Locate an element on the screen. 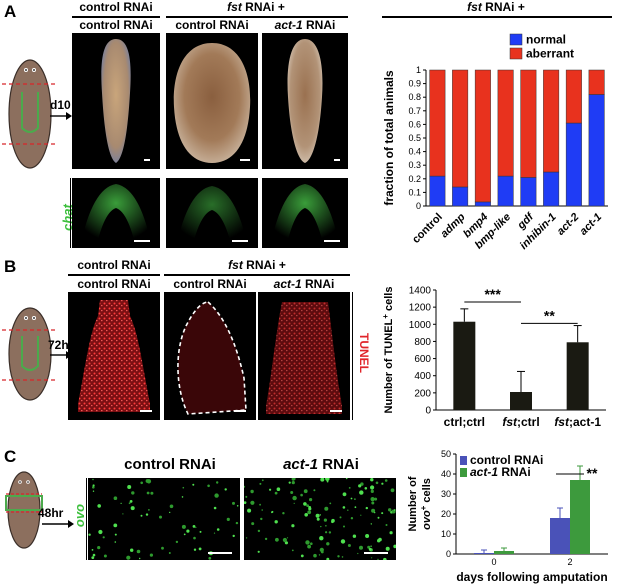 The height and width of the screenshot is (585, 617). chart-b-y-title: Number of TUNEL+ cells is located at coordinates (388, 350).